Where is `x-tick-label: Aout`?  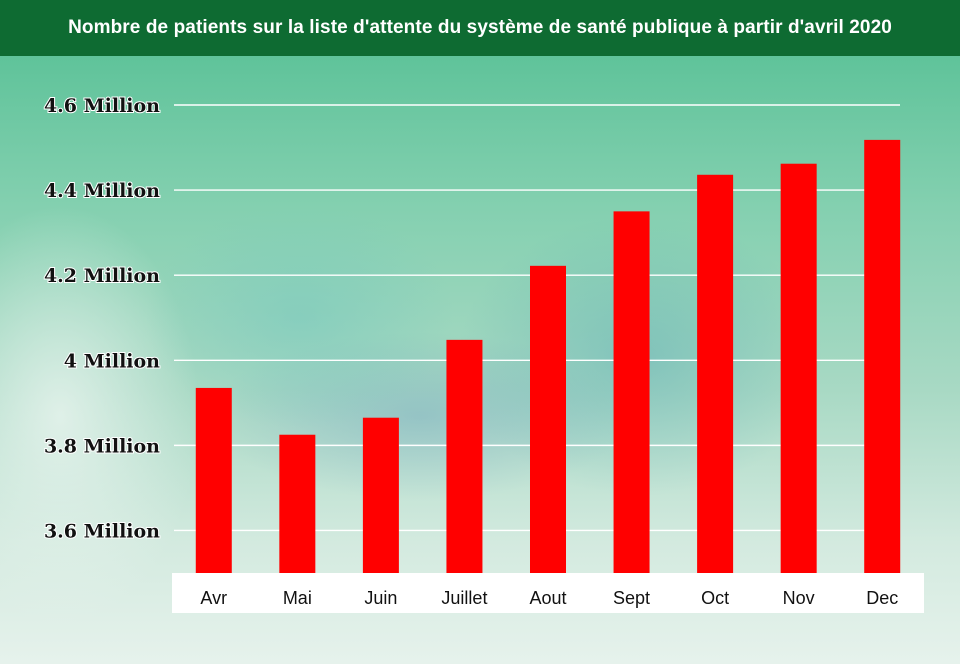 x-tick-label: Aout is located at coordinates (547, 598).